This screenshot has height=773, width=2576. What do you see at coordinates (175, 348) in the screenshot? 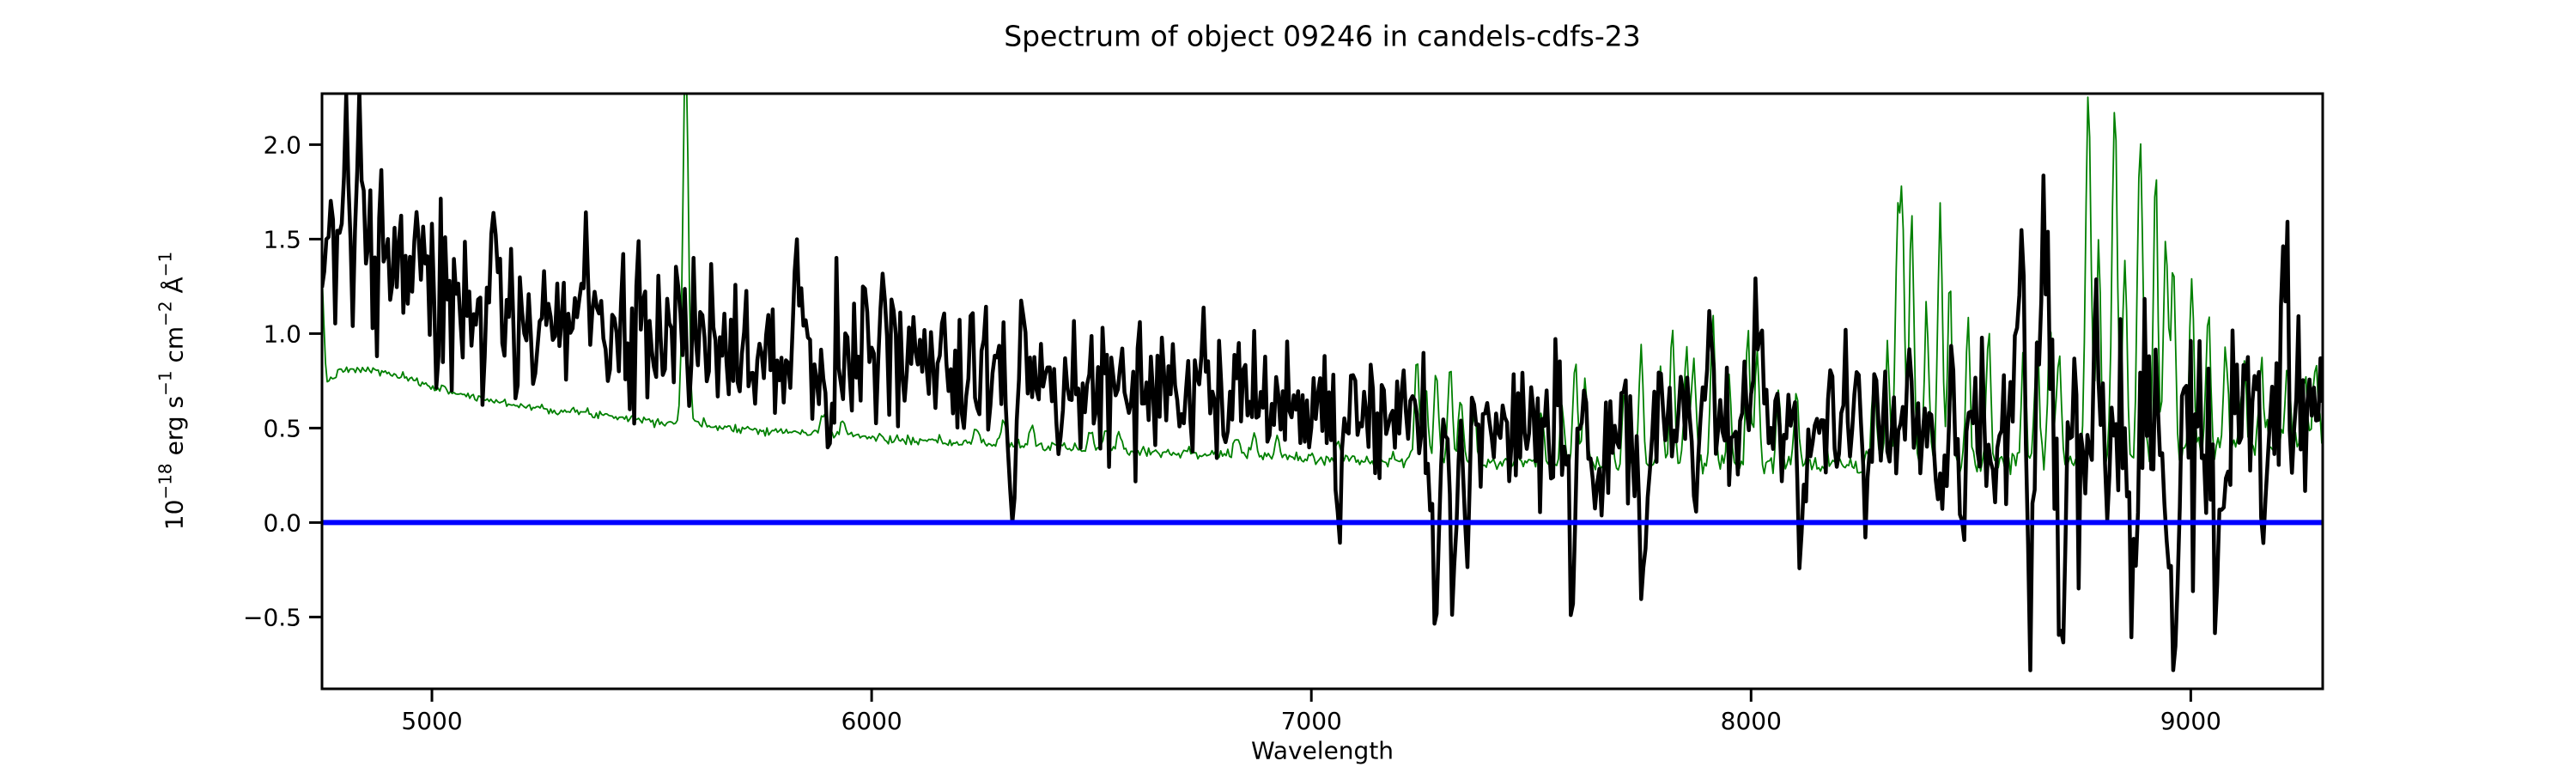
I see `y-axis-label-text: cm` at bounding box center [175, 348].